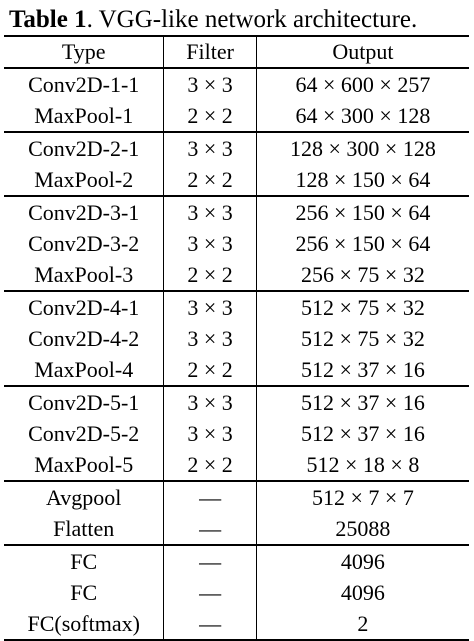 The width and height of the screenshot is (474, 641). What do you see at coordinates (363, 51) in the screenshot?
I see `header-output: Output` at bounding box center [363, 51].